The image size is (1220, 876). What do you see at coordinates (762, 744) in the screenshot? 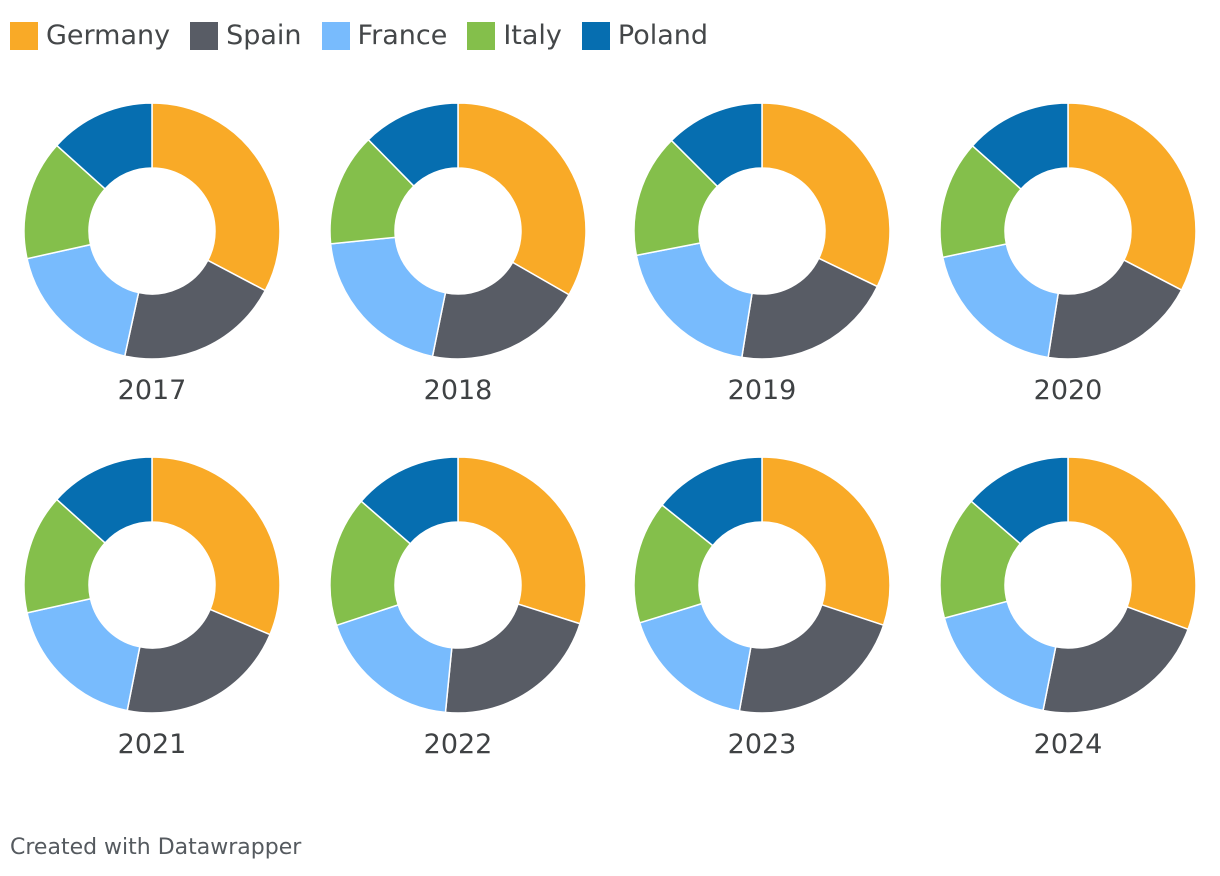
I see `year-label-2023: 2023` at bounding box center [762, 744].